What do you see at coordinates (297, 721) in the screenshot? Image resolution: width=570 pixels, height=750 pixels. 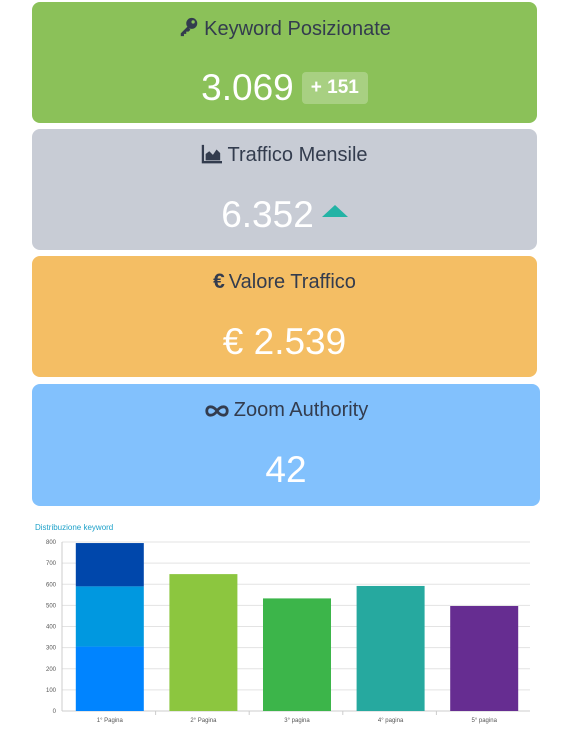 I see `x-tick-label: 3° pagina` at bounding box center [297, 721].